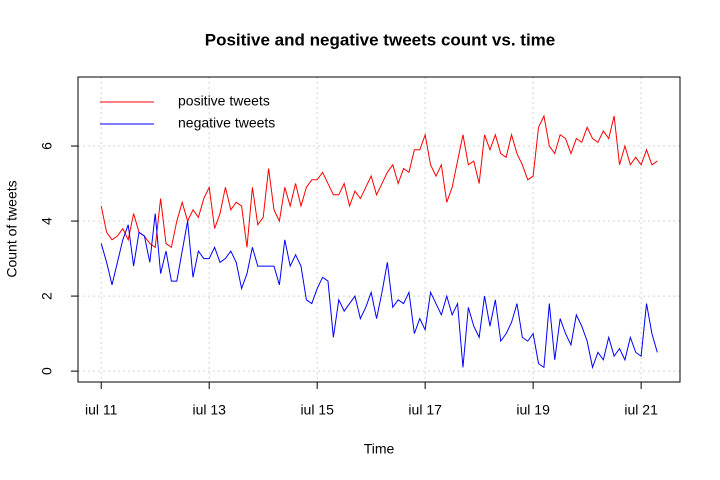  What do you see at coordinates (47, 296) in the screenshot?
I see `y-tick-label: 2` at bounding box center [47, 296].